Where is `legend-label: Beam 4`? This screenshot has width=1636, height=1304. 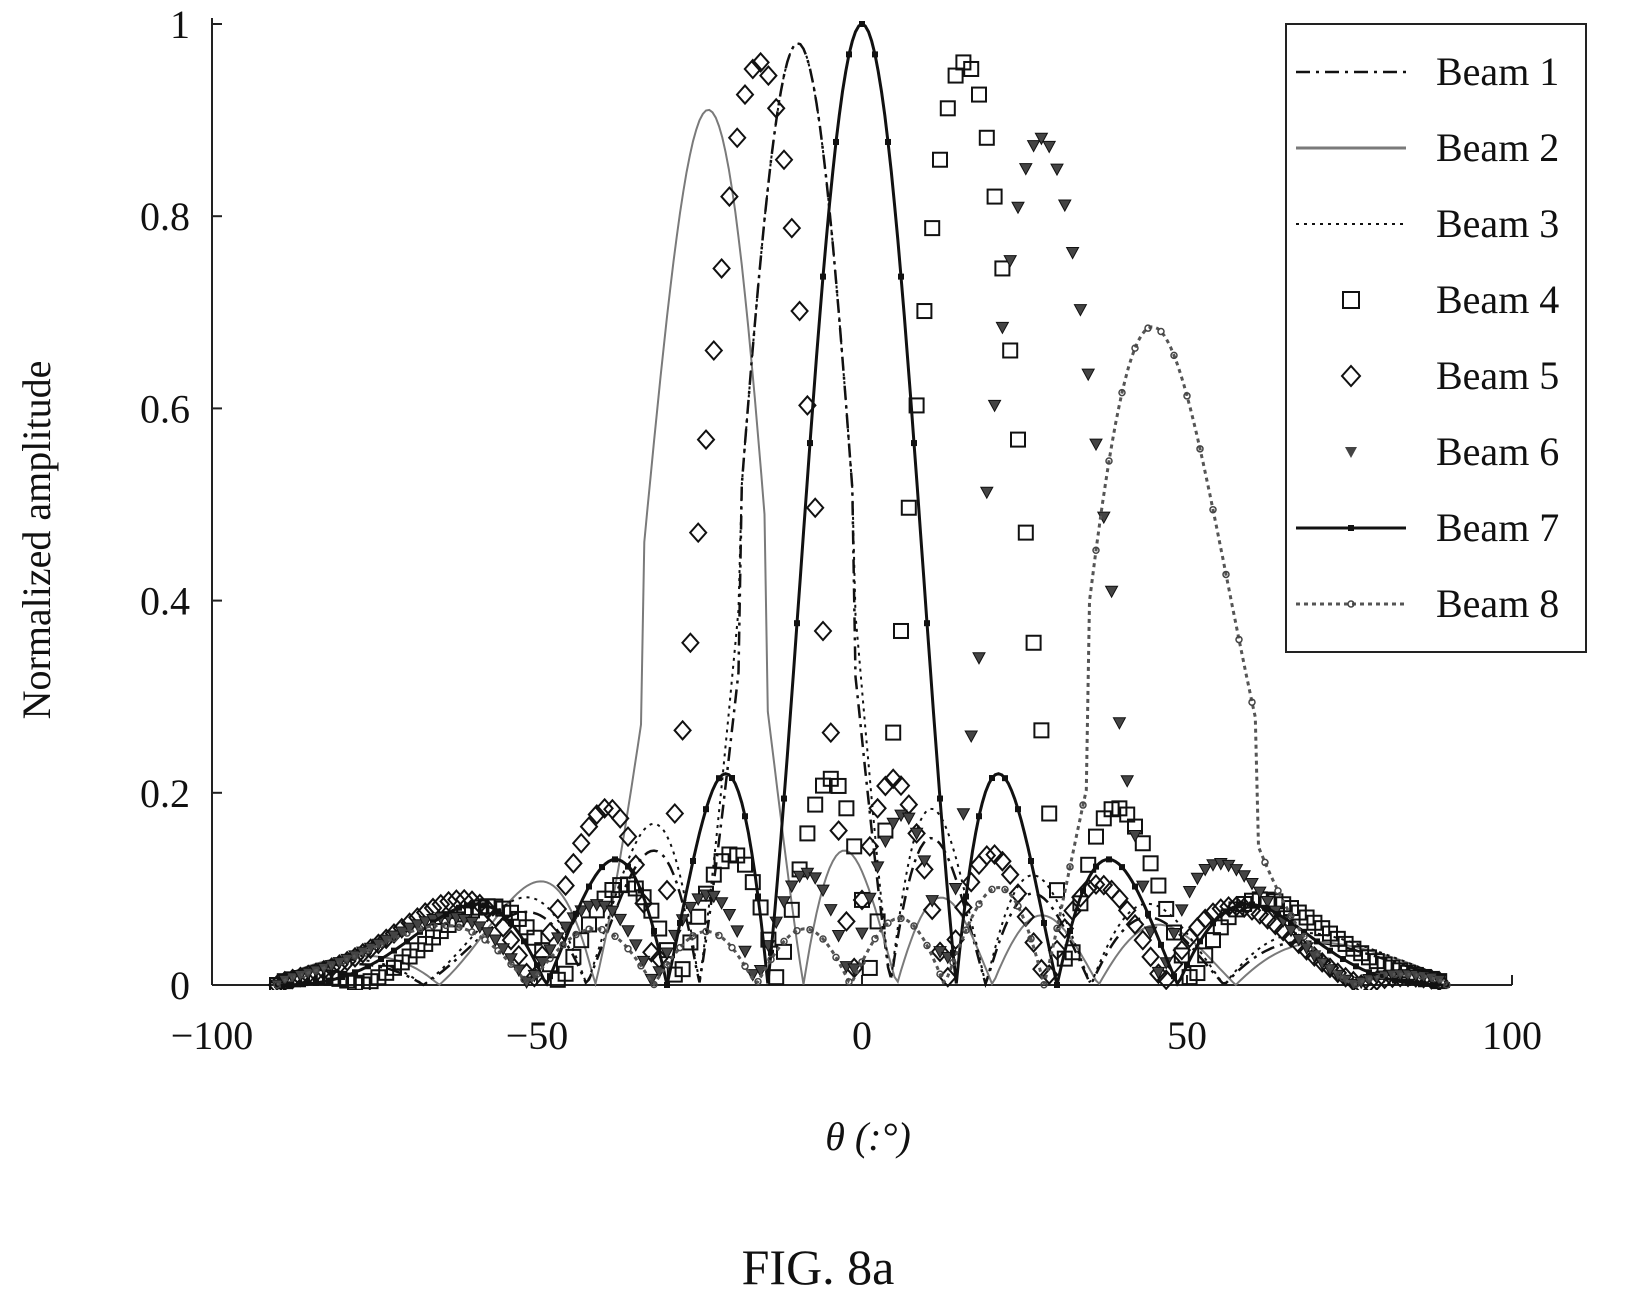 legend-label: Beam 4 is located at coordinates (1497, 299).